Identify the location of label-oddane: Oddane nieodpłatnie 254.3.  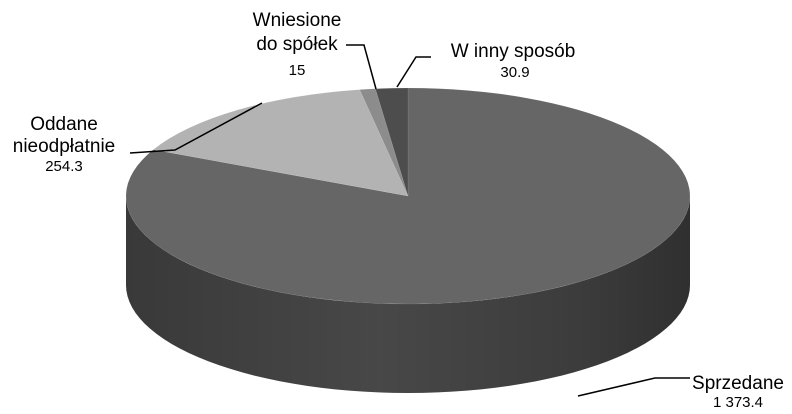
(64, 144).